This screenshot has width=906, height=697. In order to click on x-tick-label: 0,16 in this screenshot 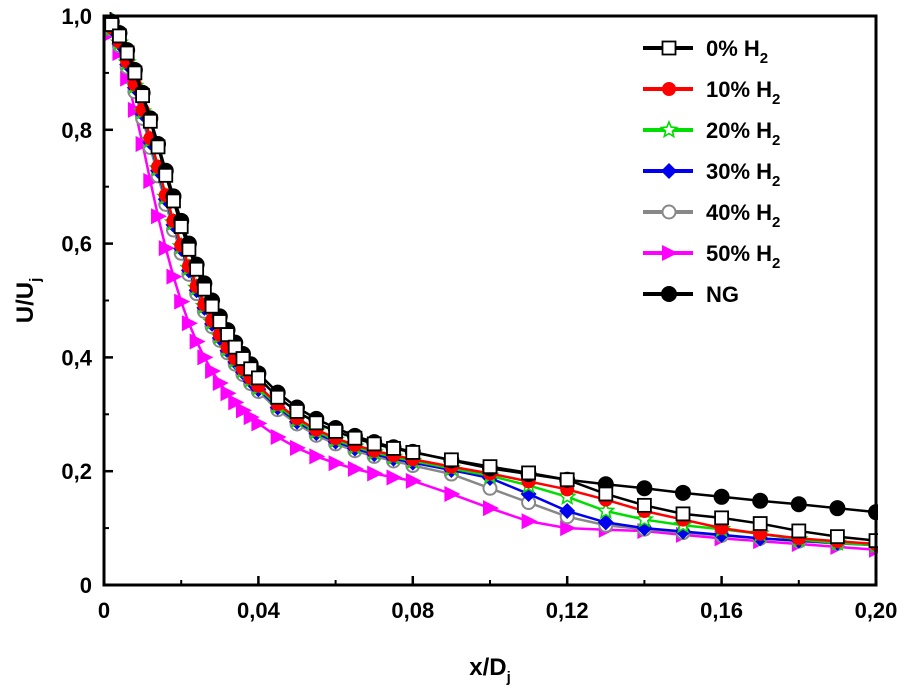, I will do `click(721, 610)`.